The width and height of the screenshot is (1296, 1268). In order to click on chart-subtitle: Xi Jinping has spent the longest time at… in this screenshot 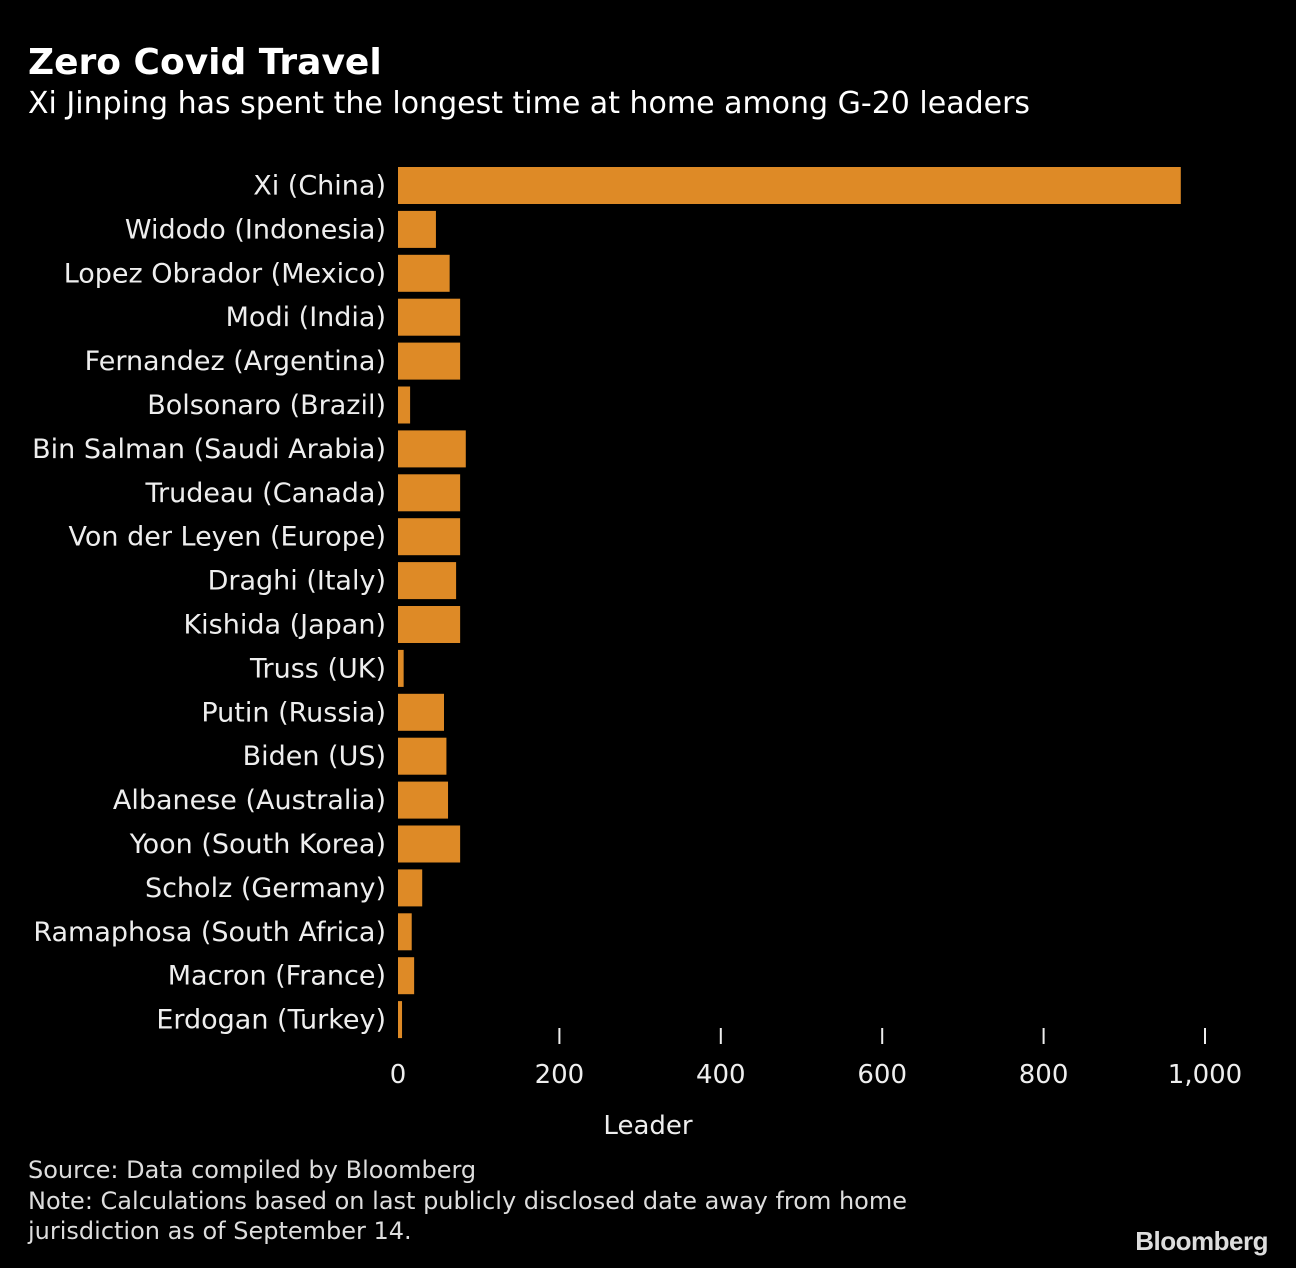, I will do `click(529, 103)`.